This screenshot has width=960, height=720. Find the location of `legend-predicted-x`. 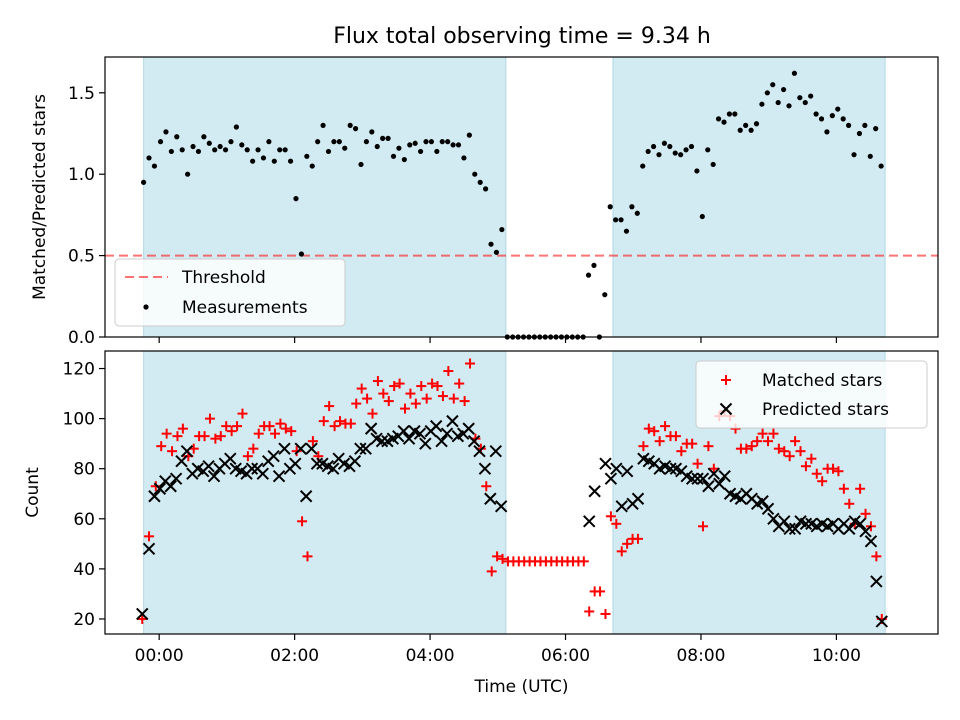

legend-predicted-x is located at coordinates (726, 409).